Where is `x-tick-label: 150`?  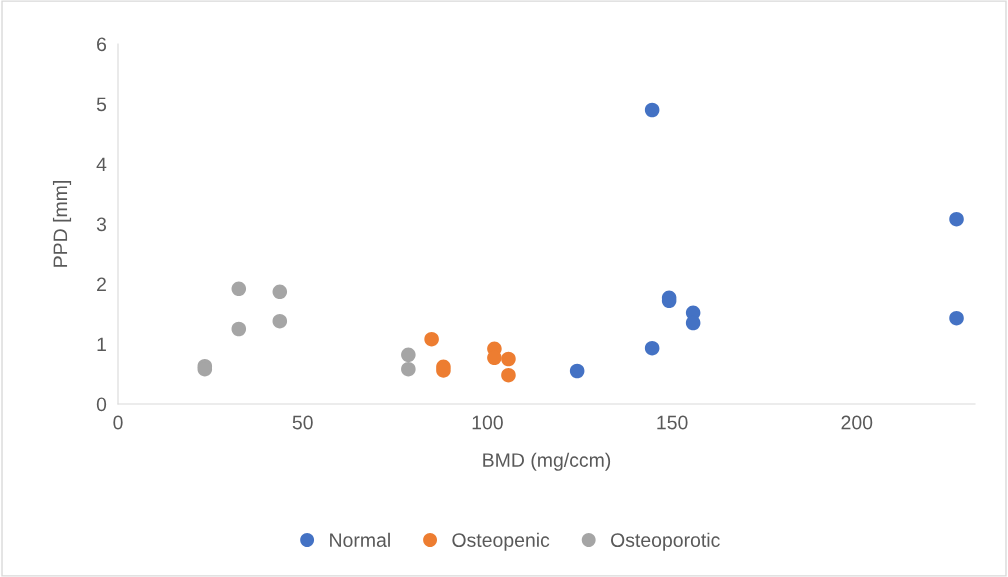 x-tick-label: 150 is located at coordinates (672, 422).